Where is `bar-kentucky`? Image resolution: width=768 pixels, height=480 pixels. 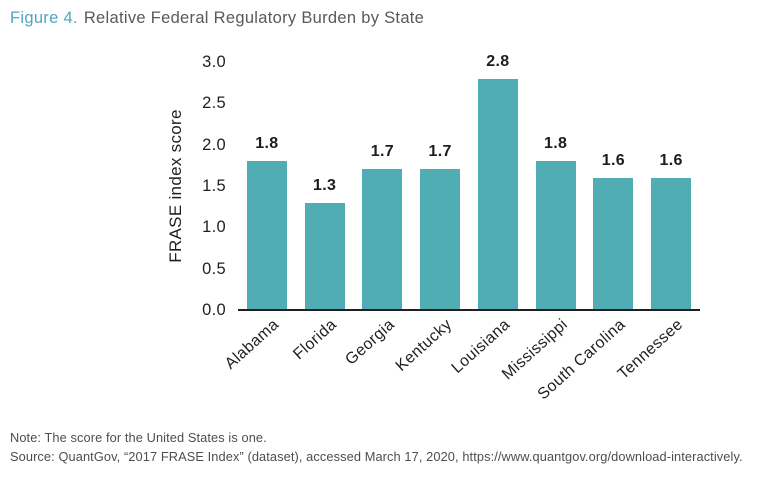 bar-kentucky is located at coordinates (440, 239).